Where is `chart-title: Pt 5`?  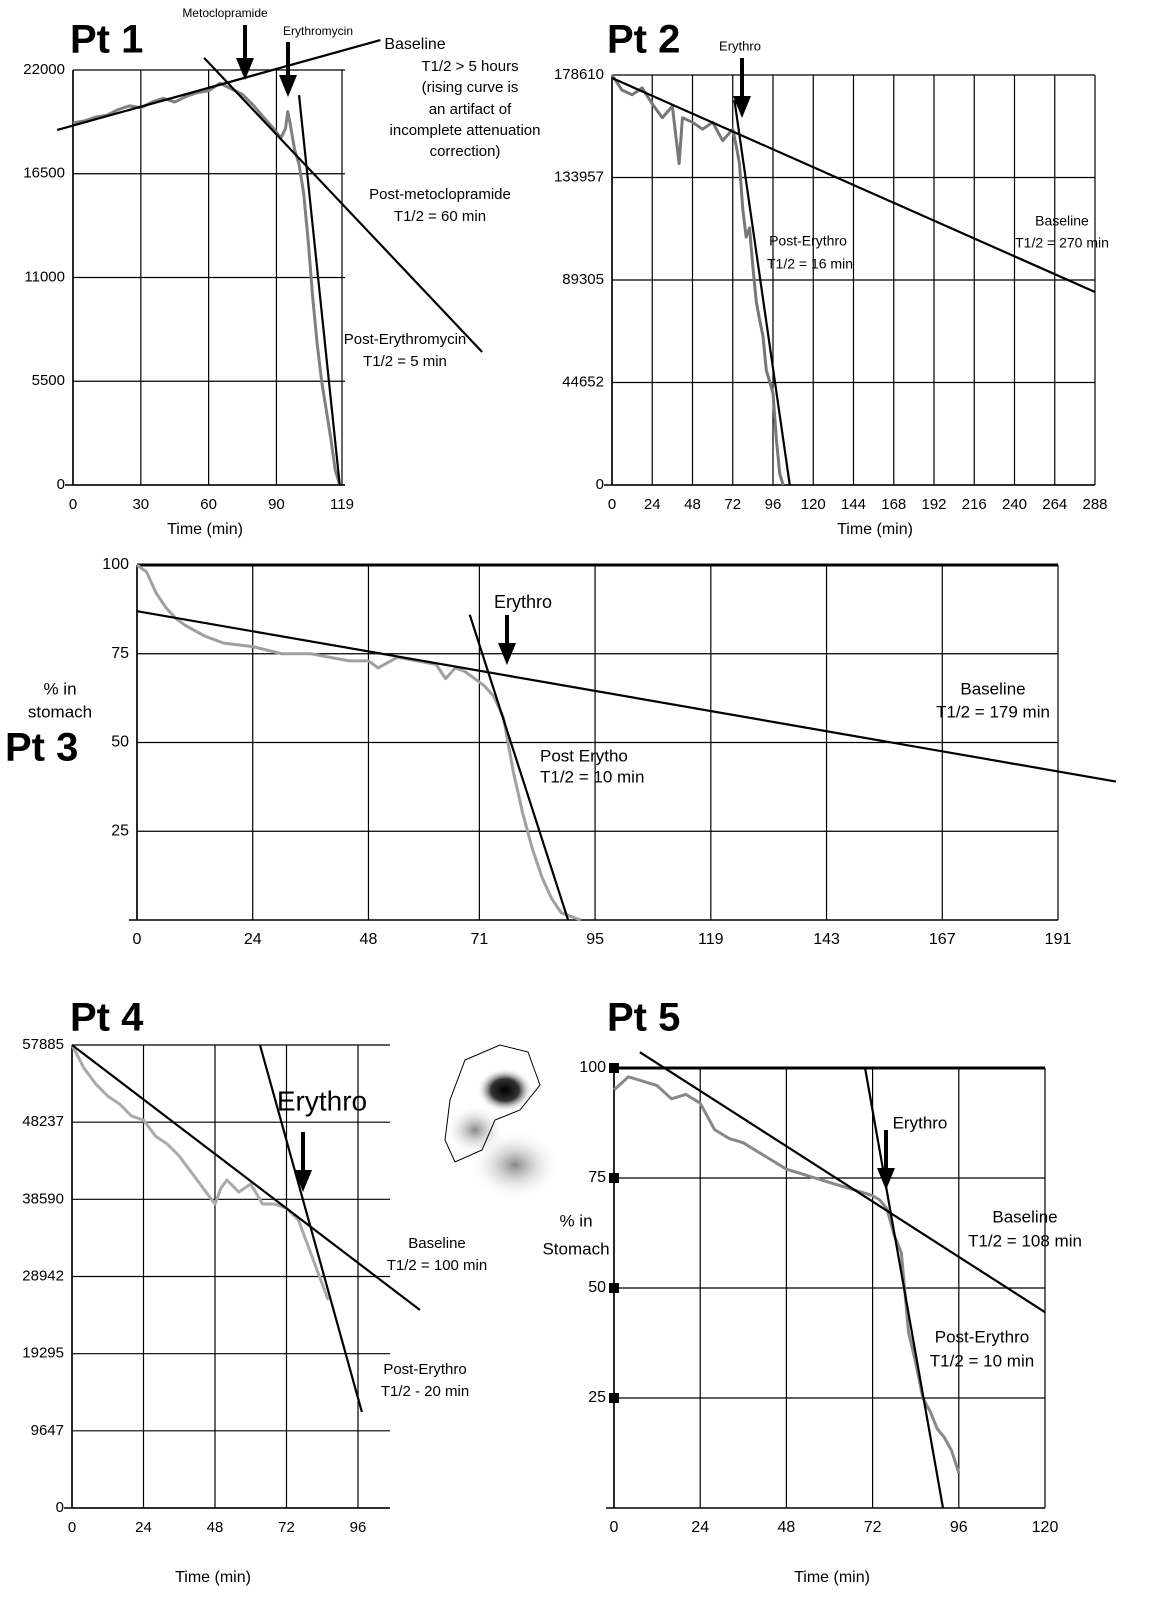 chart-title: Pt 5 is located at coordinates (643, 1018).